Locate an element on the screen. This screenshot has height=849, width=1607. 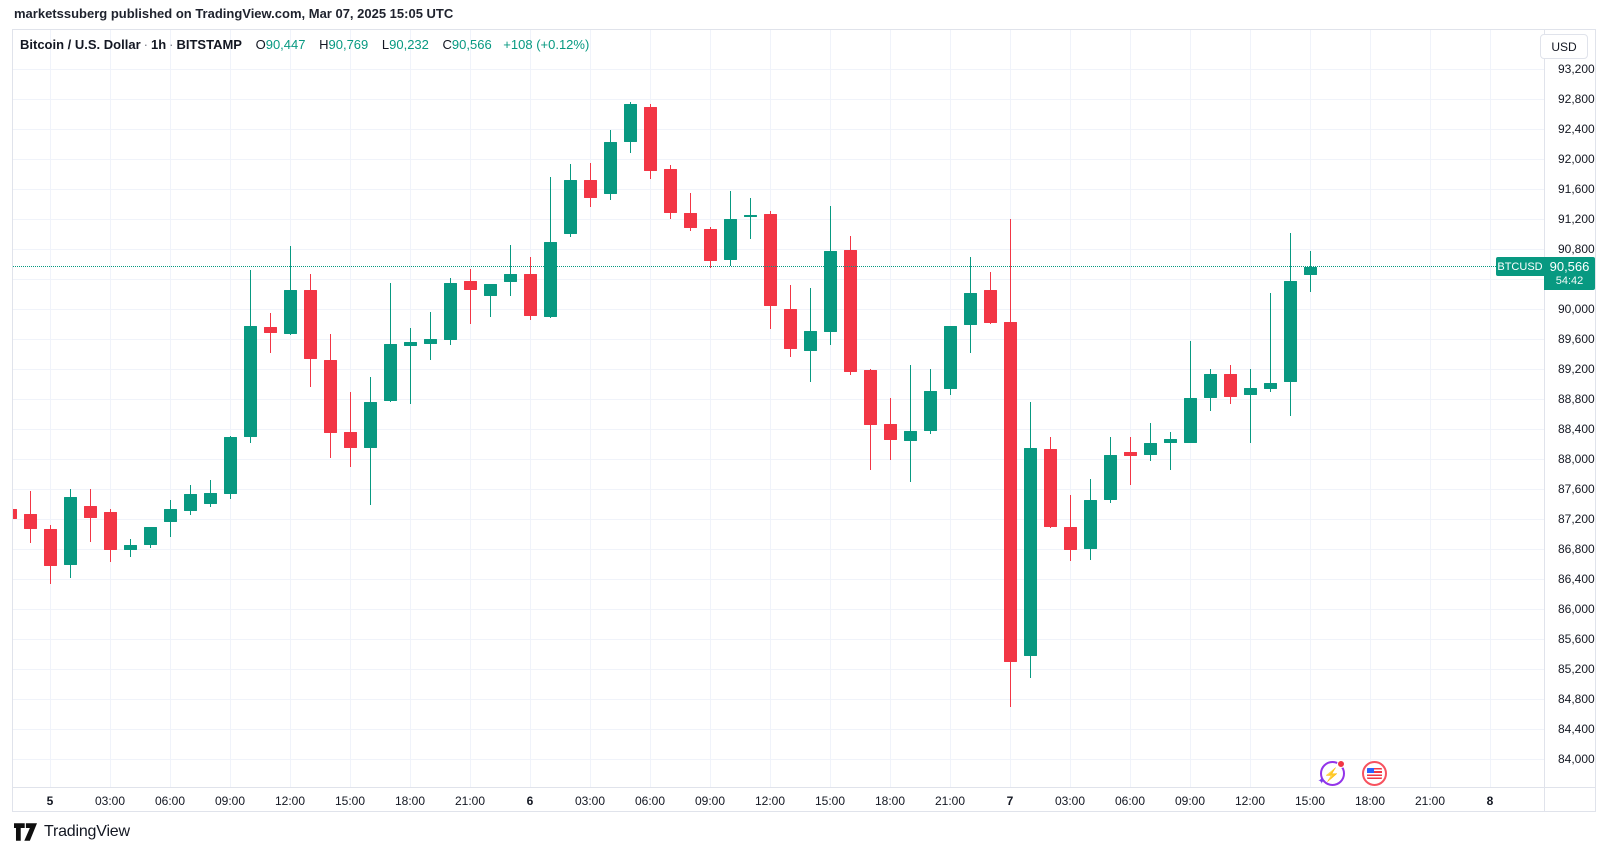
us-economic-event-icon is located at coordinates (1374, 773).